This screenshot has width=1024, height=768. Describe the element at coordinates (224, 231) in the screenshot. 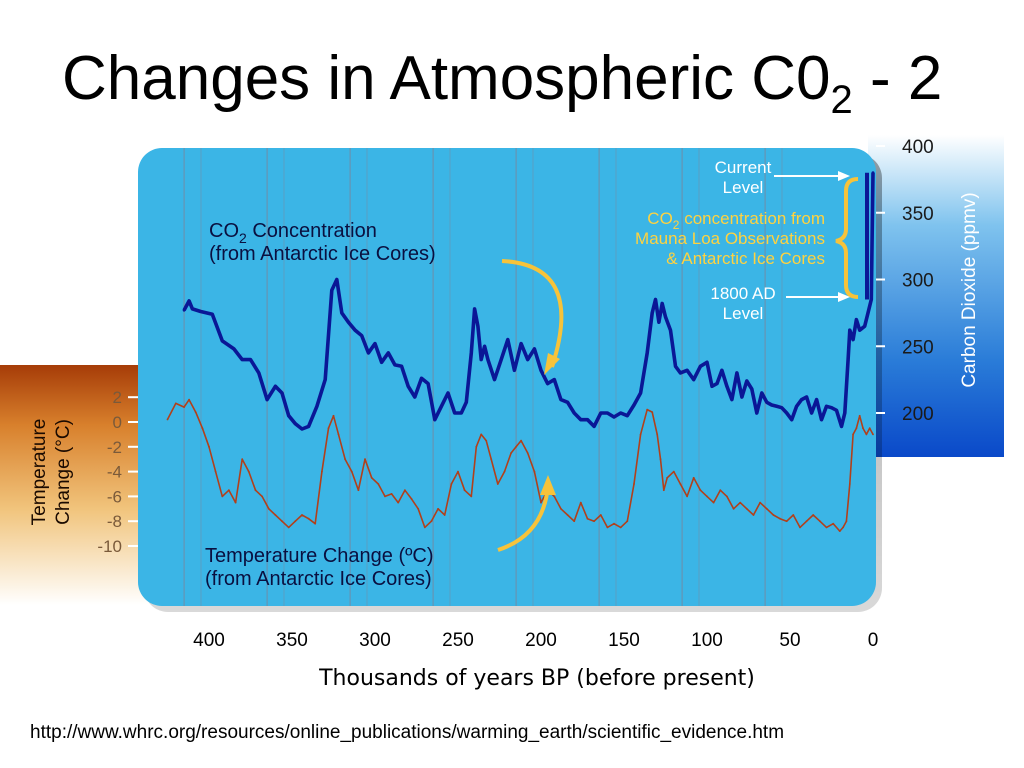

I see `co2-label-pre: CO` at that location.